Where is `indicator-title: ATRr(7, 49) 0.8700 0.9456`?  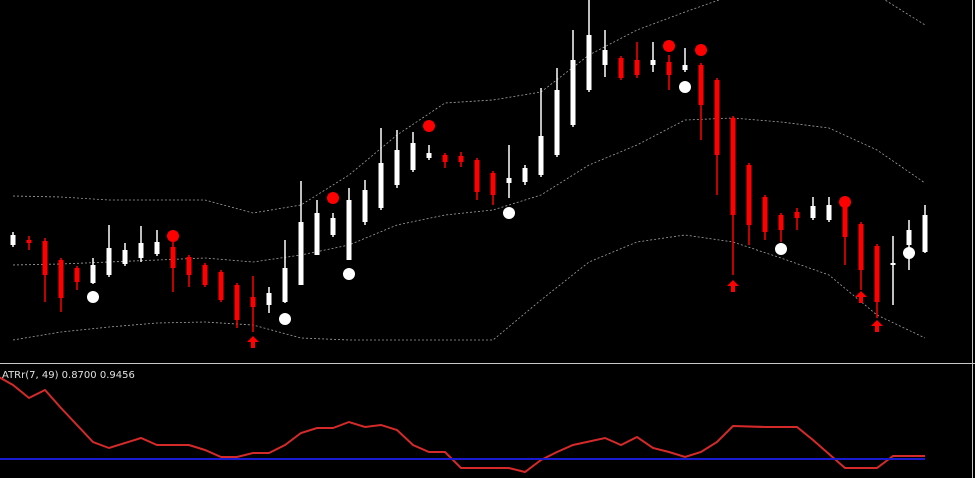
indicator-title: ATRr(7, 49) 0.8700 0.9456 is located at coordinates (68, 375).